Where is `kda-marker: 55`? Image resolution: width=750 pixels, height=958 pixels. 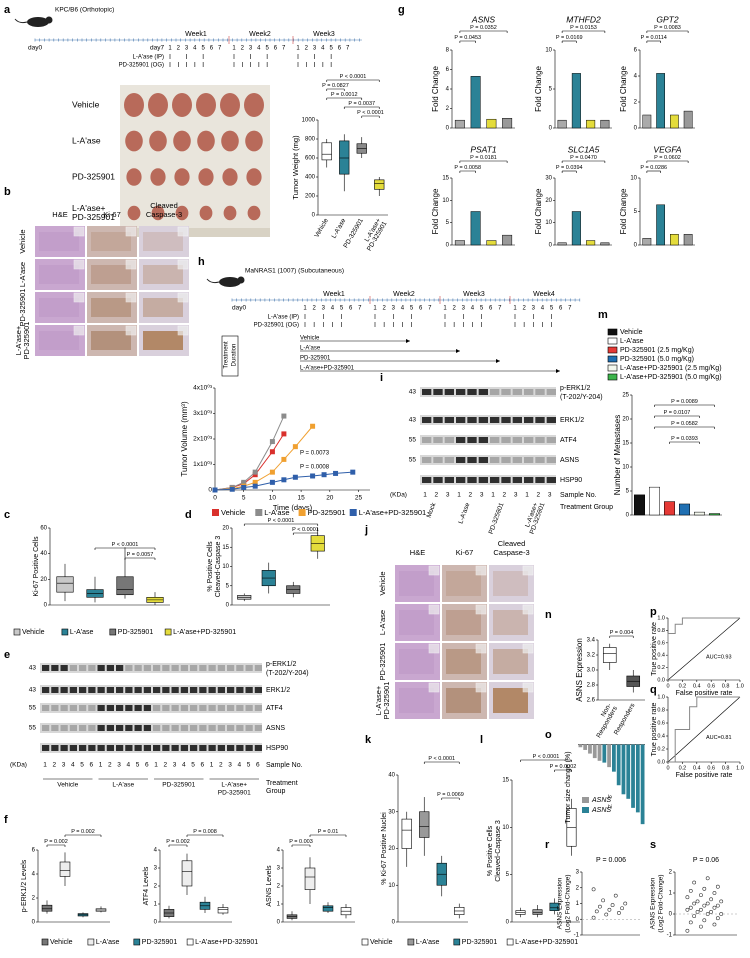 kda-marker: 55 is located at coordinates (413, 460).